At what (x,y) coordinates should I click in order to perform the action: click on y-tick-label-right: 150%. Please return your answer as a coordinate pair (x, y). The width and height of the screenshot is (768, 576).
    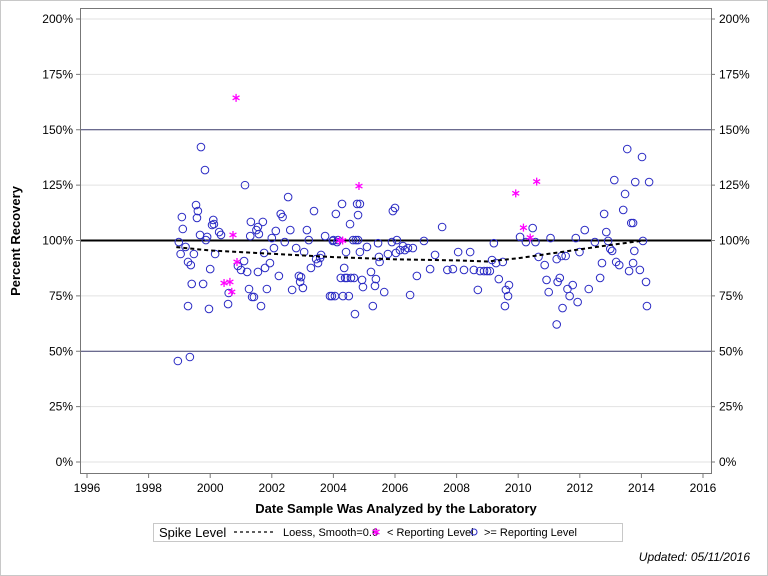
    Looking at the image, I should click on (734, 130).